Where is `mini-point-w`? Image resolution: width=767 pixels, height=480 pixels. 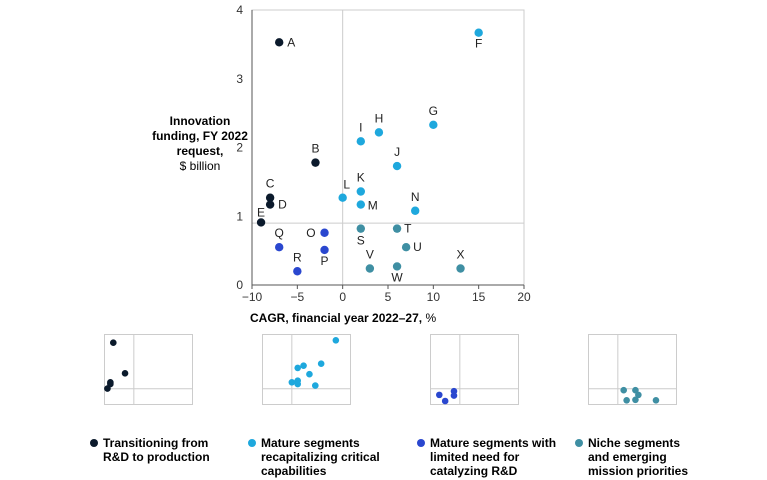
mini-point-w is located at coordinates (635, 400).